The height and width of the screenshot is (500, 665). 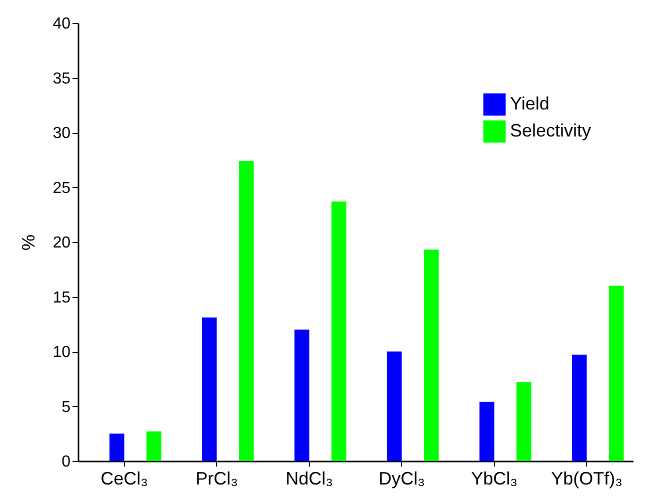 I want to click on x-tick-label: NdCl₃, so click(x=309, y=478).